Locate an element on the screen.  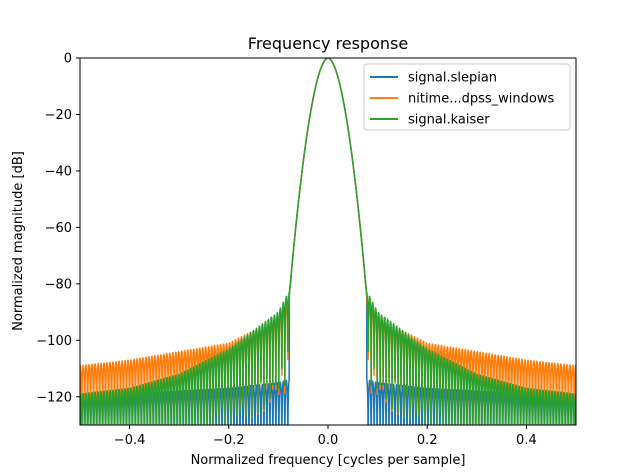
y-axis: 0 −20 −40 −60 −80 −100 −120 is located at coordinates (58, 228).